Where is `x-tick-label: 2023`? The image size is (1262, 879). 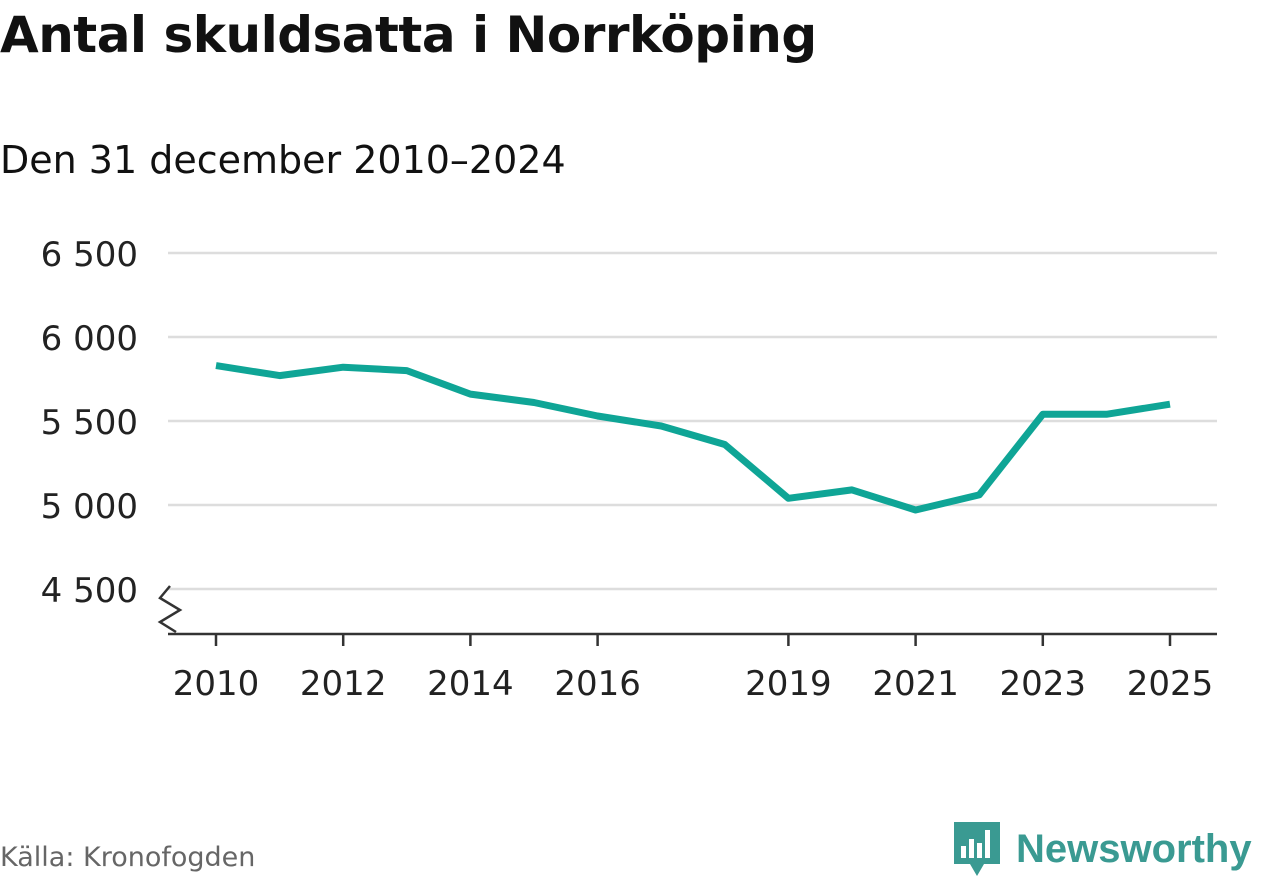 x-tick-label: 2023 is located at coordinates (1043, 684).